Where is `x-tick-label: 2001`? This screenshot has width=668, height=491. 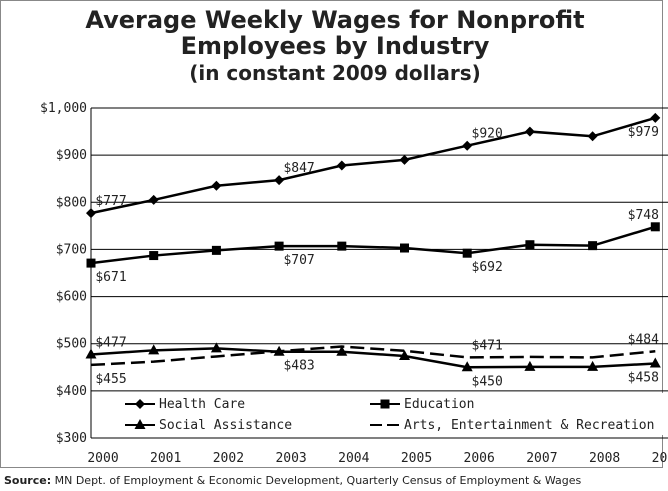 x-tick-label: 2001 is located at coordinates (165, 458).